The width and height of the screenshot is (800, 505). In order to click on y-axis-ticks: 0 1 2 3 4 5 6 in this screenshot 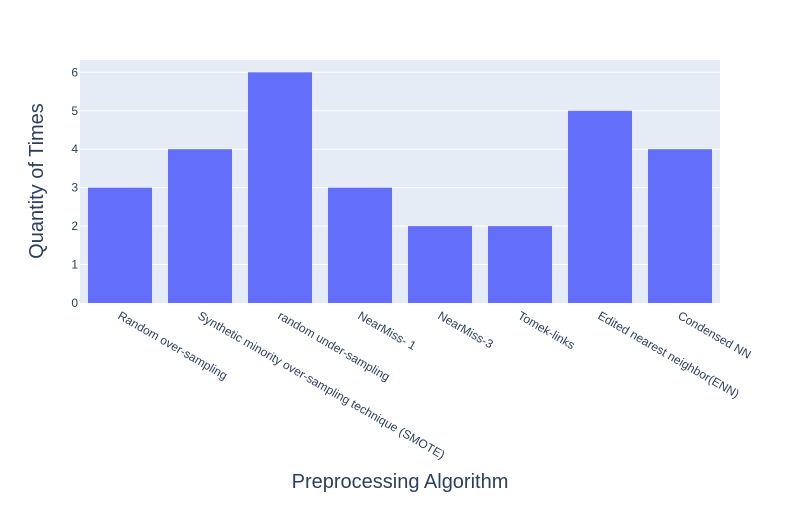, I will do `click(74, 187)`.